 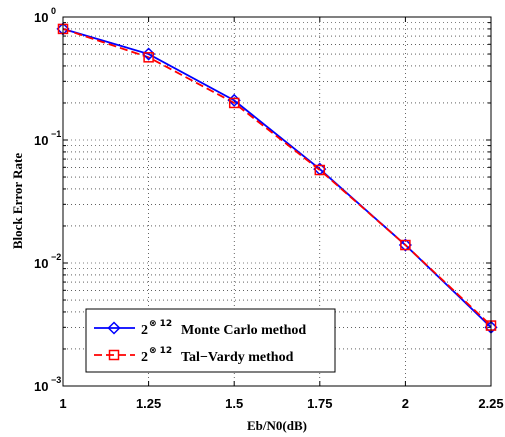 What do you see at coordinates (17, 201) in the screenshot?
I see `y-axis-label: Block Error Rate` at bounding box center [17, 201].